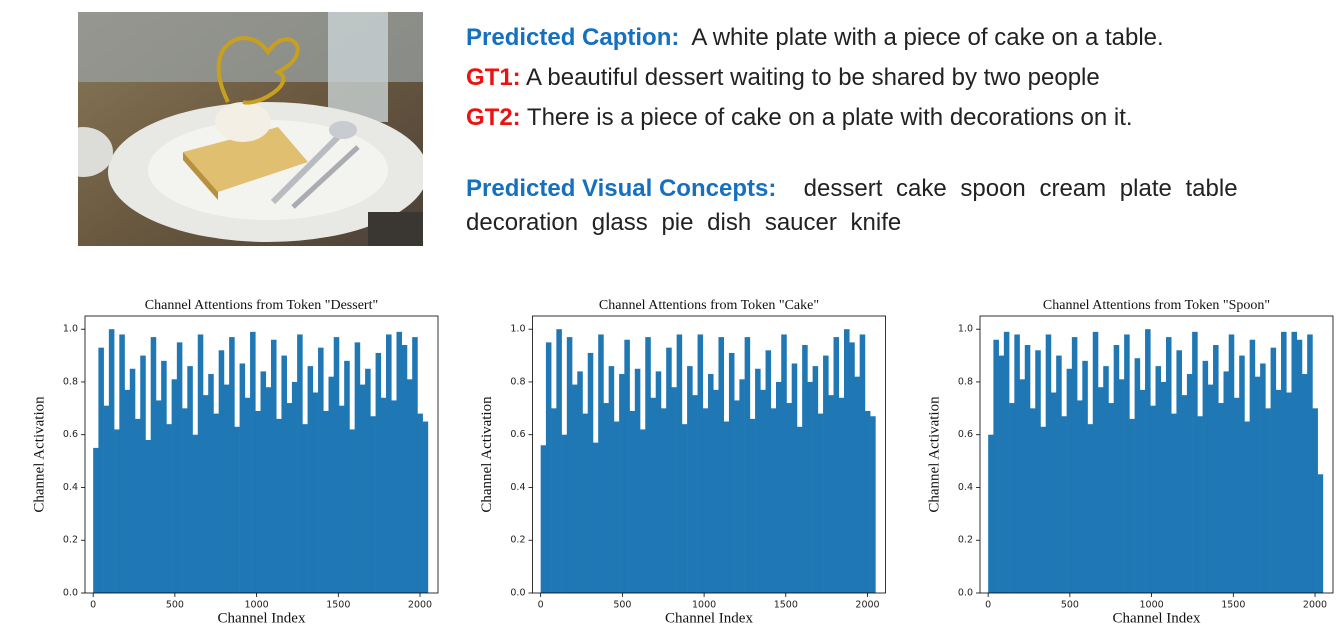  I want to click on concepts-label: Predicted Visual Concepts:, so click(621, 188).